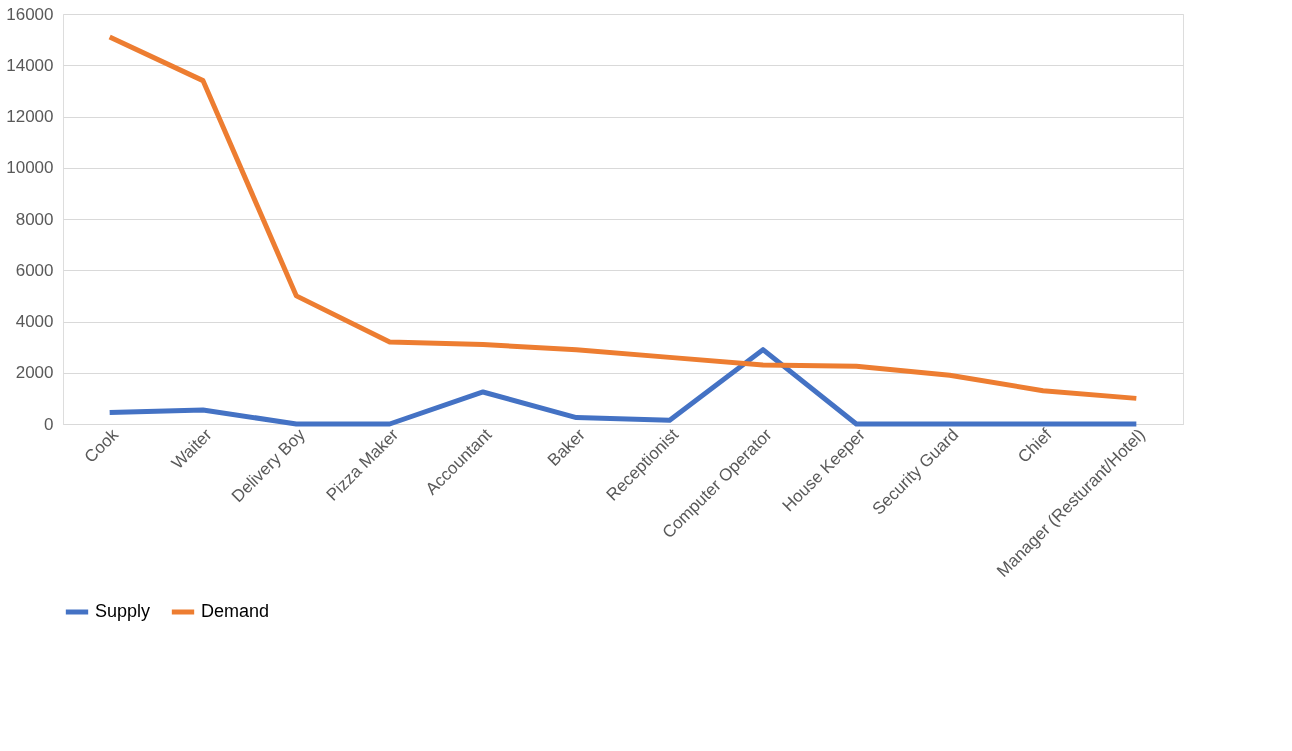 The image size is (1292, 751). What do you see at coordinates (30, 116) in the screenshot?
I see `y-tick-label: 12000` at bounding box center [30, 116].